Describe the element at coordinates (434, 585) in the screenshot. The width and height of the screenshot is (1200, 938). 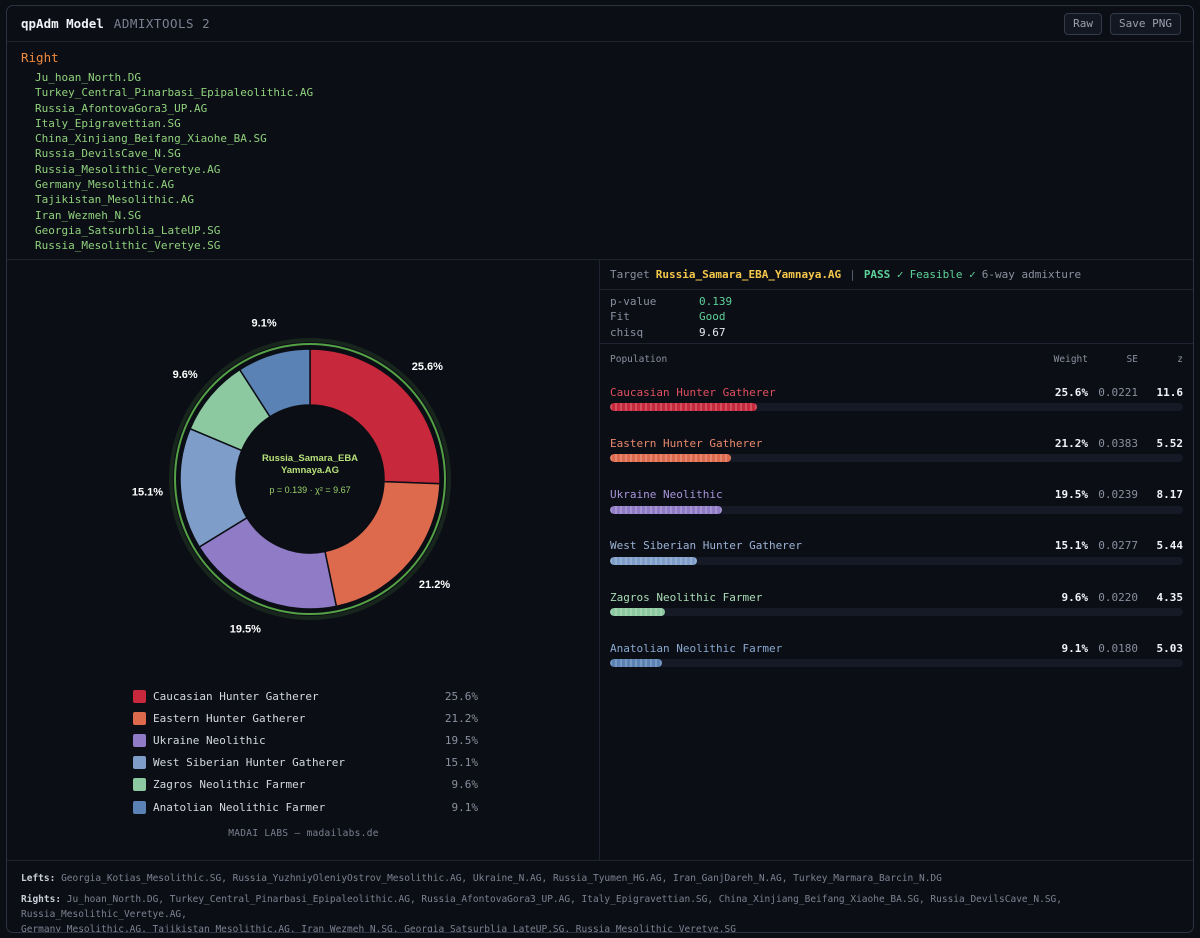
I see `slice-label: 21.2%` at that location.